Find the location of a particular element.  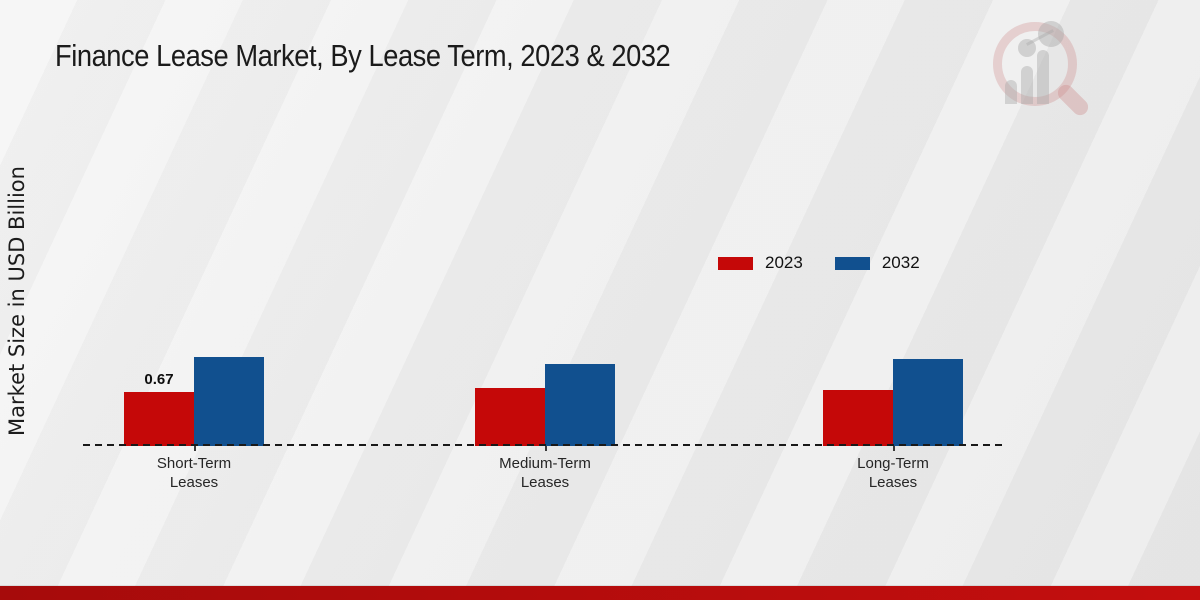

legend-label: 2023 is located at coordinates (784, 262).